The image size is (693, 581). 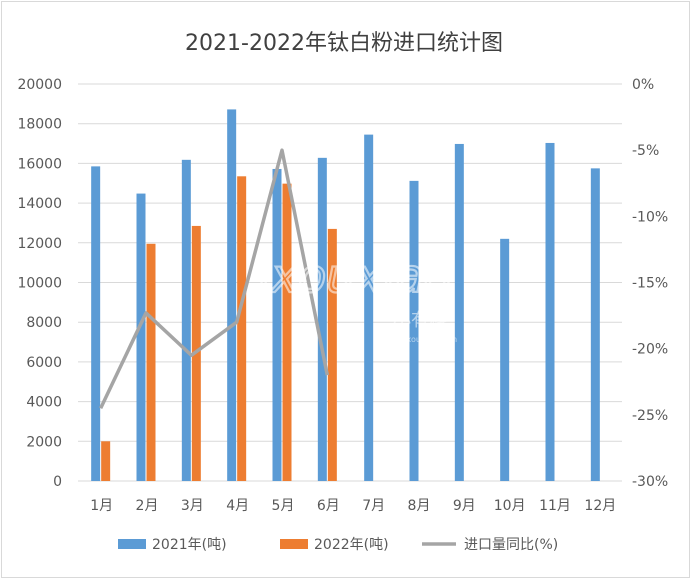 I want to click on left-tick-label: 10000, so click(x=39, y=284).